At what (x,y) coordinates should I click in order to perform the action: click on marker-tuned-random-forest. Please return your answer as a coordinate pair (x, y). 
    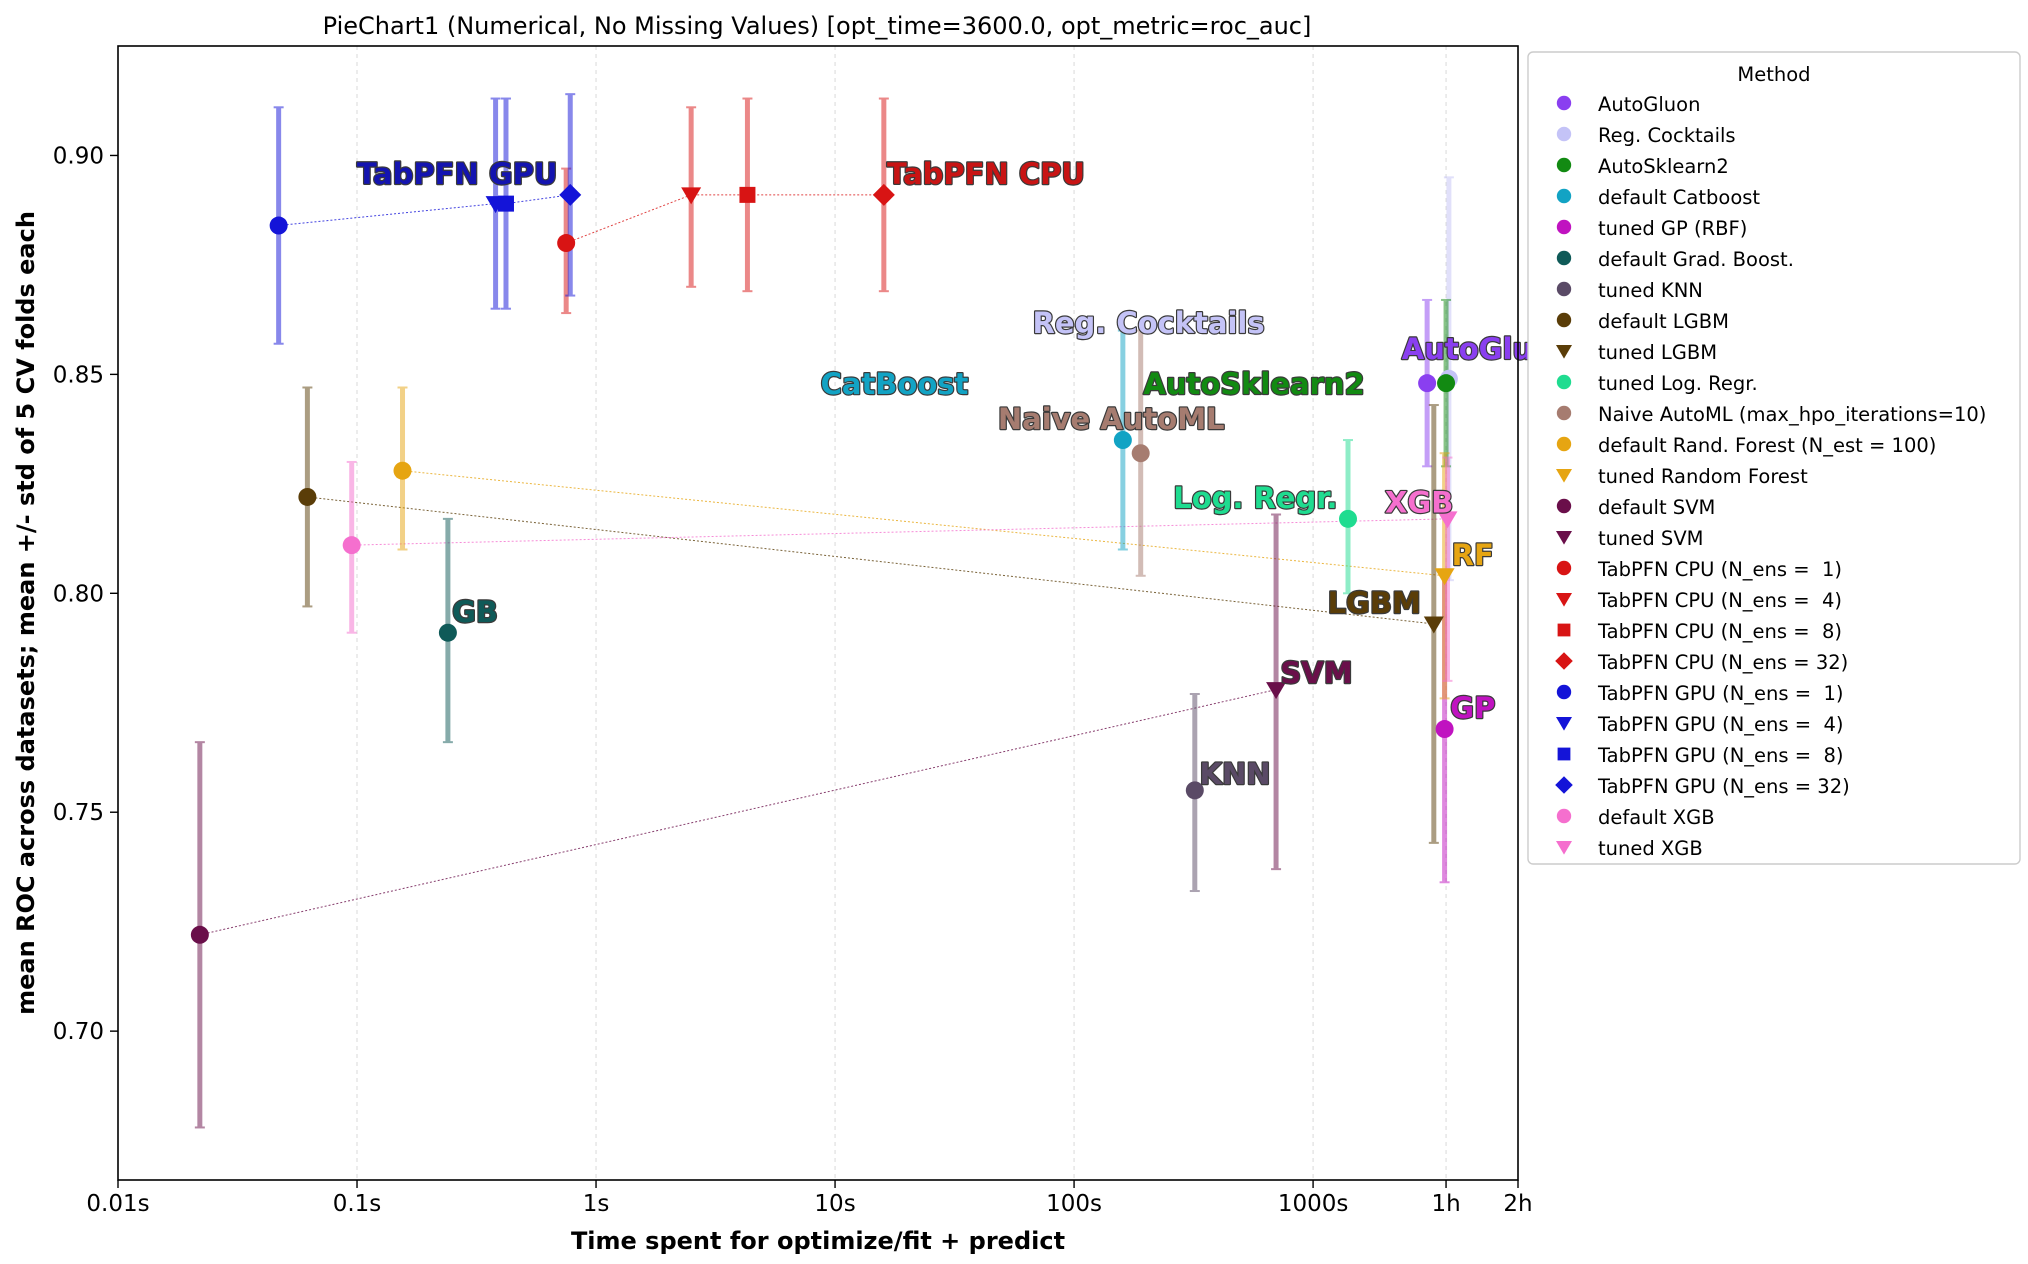
    Looking at the image, I should click on (1444, 577).